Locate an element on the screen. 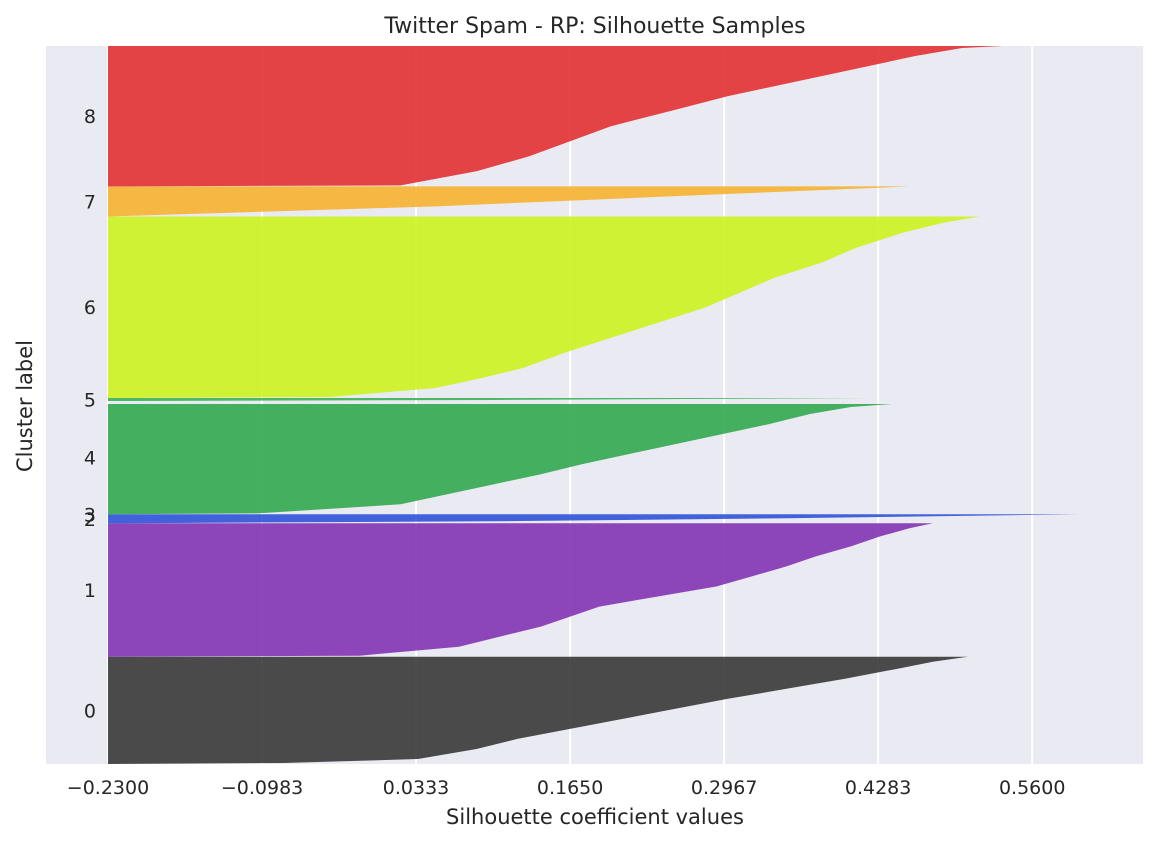 The height and width of the screenshot is (844, 1158). y-tick-label-4: 4 is located at coordinates (90, 459).